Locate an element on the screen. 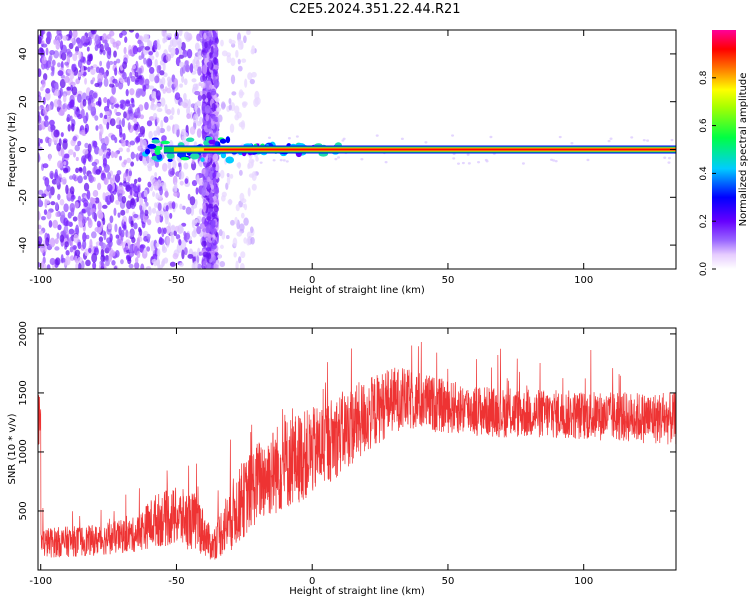 Image resolution: width=750 pixels, height=600 pixels. colorbar-tick-label: 0.6 is located at coordinates (704, 125).